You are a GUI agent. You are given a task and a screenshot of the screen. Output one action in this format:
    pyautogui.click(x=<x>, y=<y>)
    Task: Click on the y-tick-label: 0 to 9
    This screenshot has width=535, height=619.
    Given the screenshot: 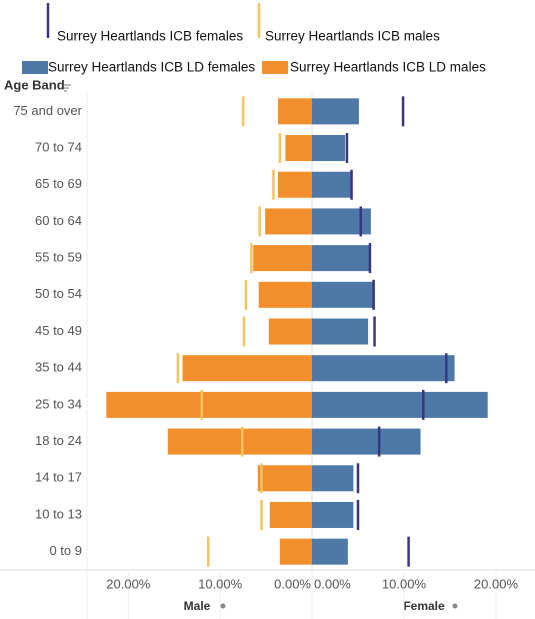 What is the action you would take?
    pyautogui.click(x=65, y=550)
    